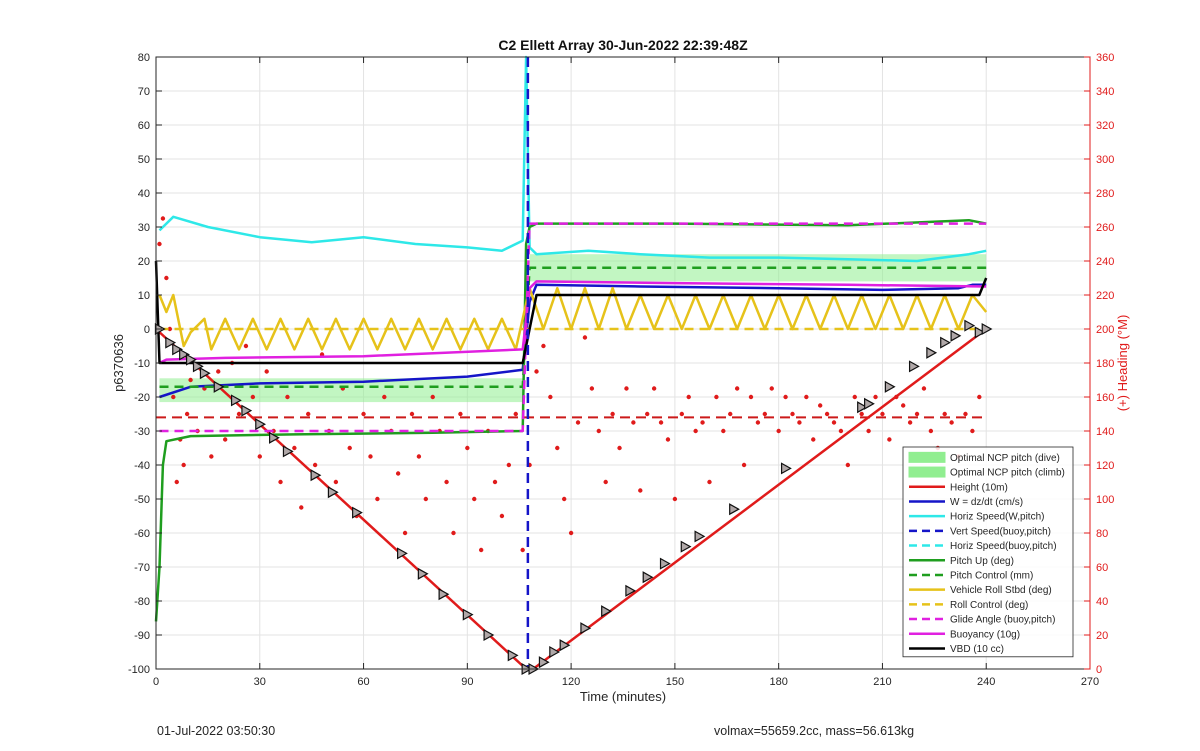  I want to click on x-tick-label: 0, so click(156, 682).